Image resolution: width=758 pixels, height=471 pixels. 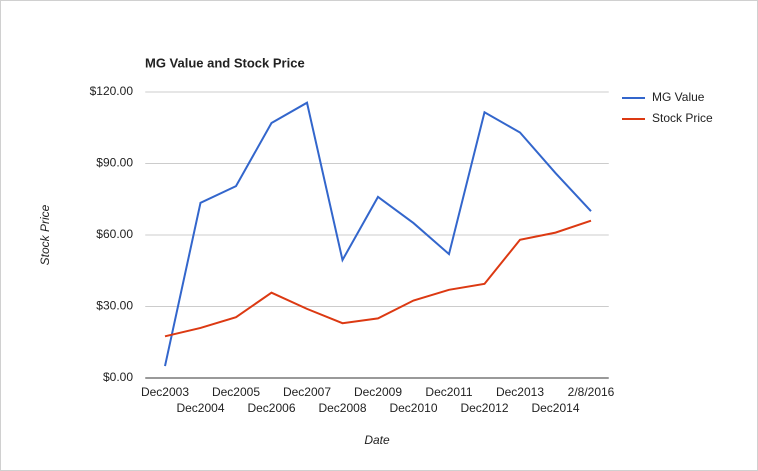 I want to click on x-tick-label: Dec2003, so click(x=165, y=392).